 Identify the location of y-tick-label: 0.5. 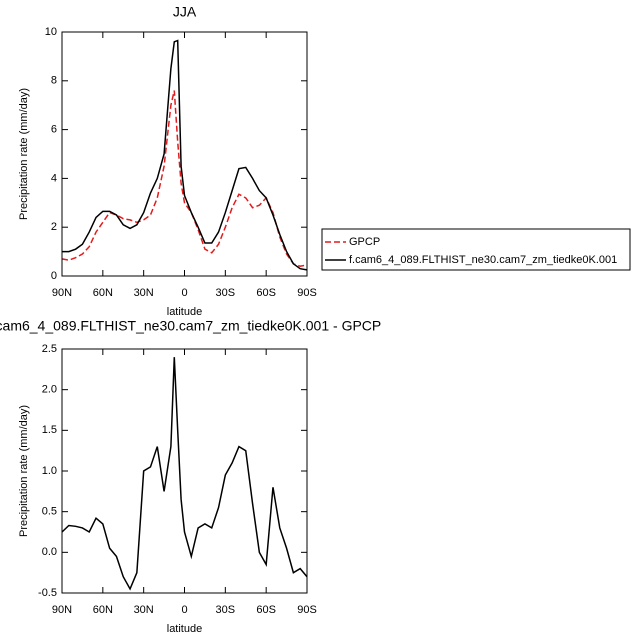
(49, 512).